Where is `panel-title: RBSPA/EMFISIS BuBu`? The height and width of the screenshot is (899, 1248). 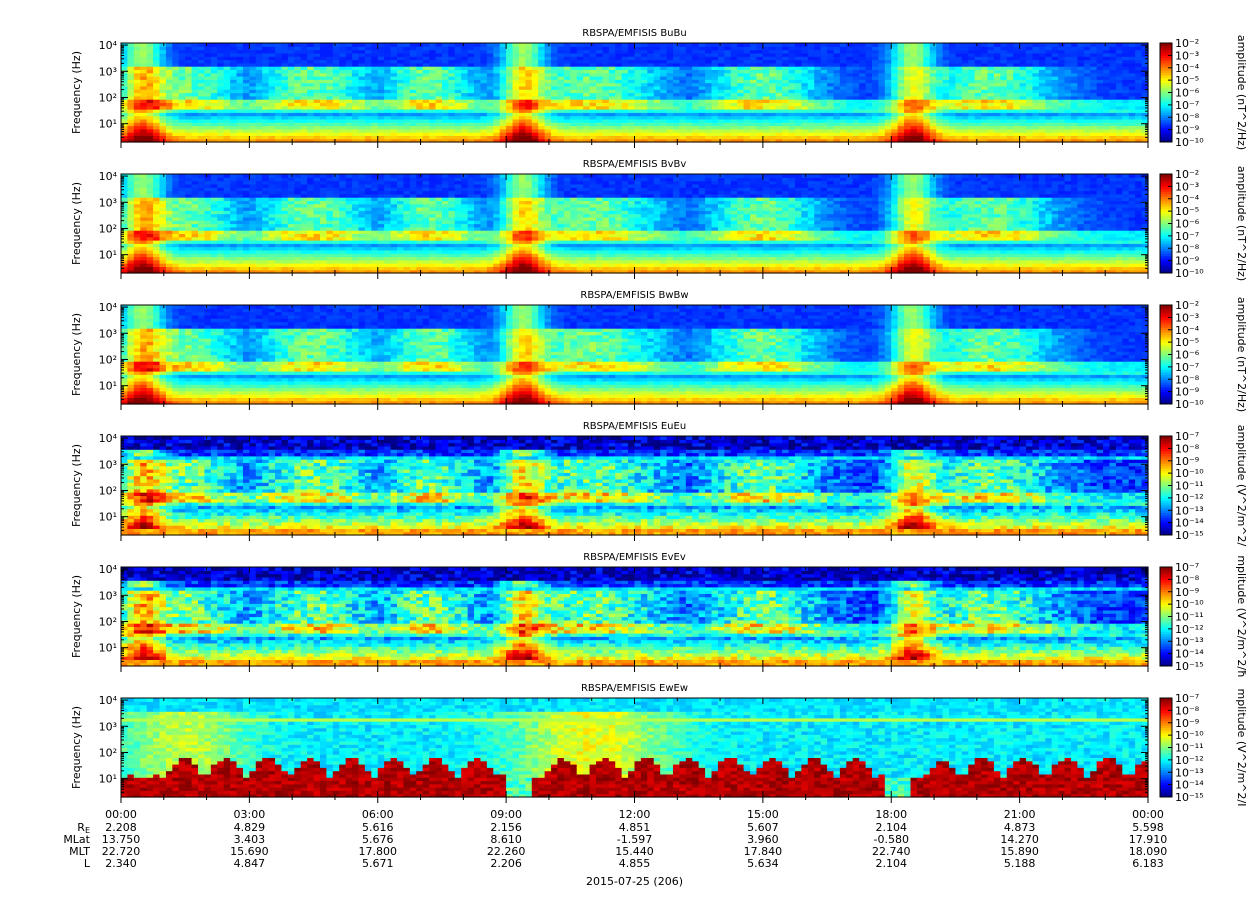 panel-title: RBSPA/EMFISIS BuBu is located at coordinates (634, 33).